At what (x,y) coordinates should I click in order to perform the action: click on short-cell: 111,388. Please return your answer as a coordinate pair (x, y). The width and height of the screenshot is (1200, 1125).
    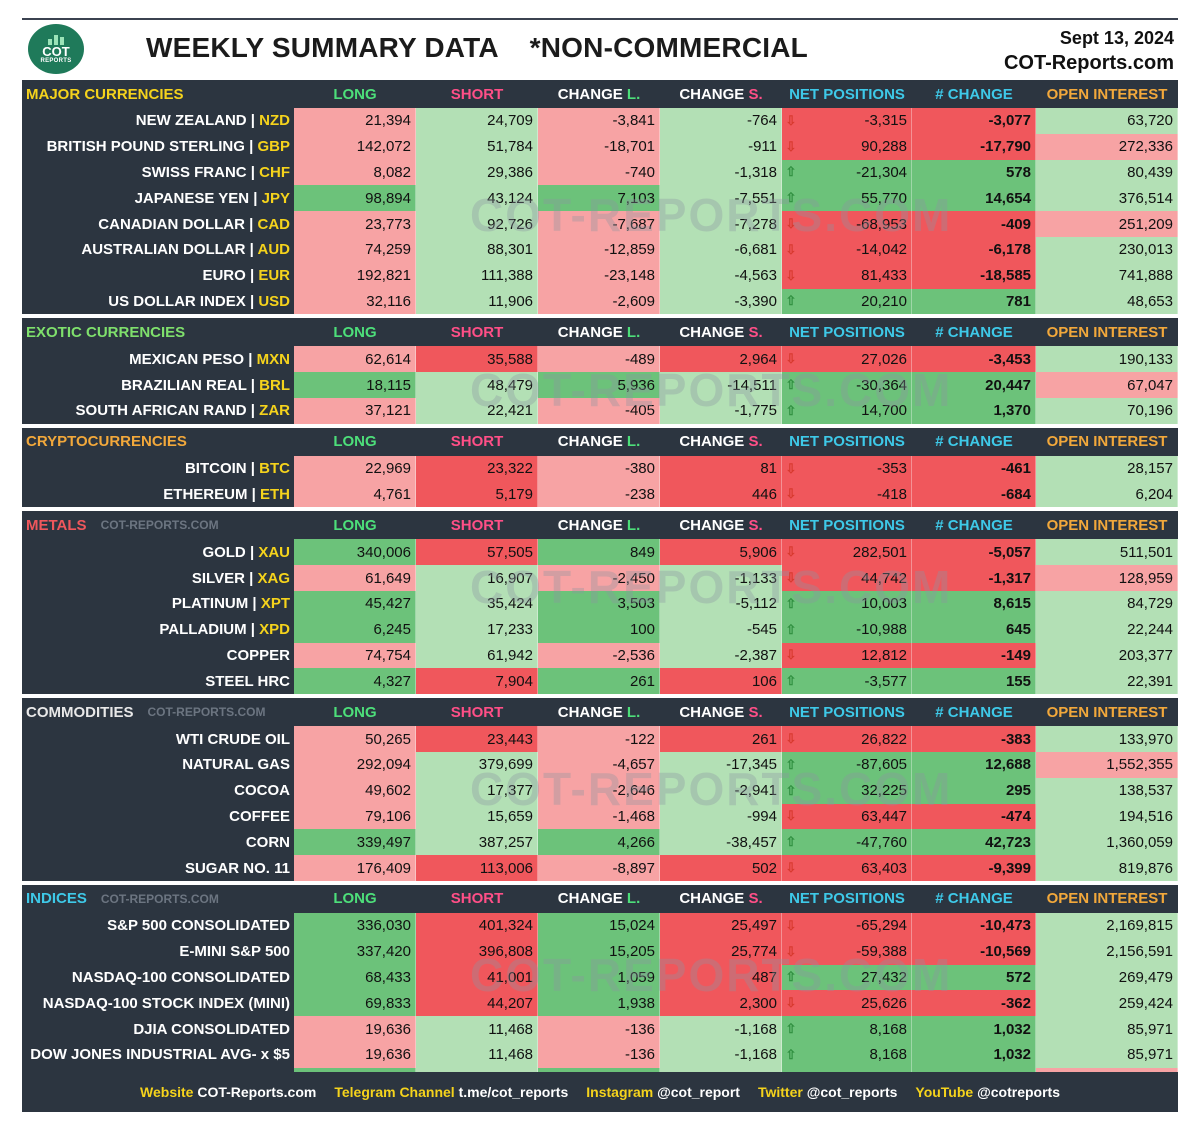
    Looking at the image, I should click on (477, 275).